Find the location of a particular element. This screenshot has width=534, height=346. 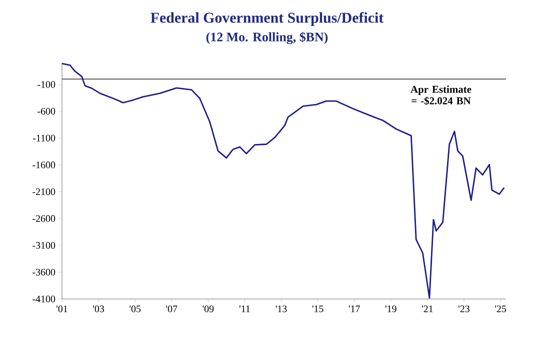

x-tick-label: '15 is located at coordinates (318, 309).